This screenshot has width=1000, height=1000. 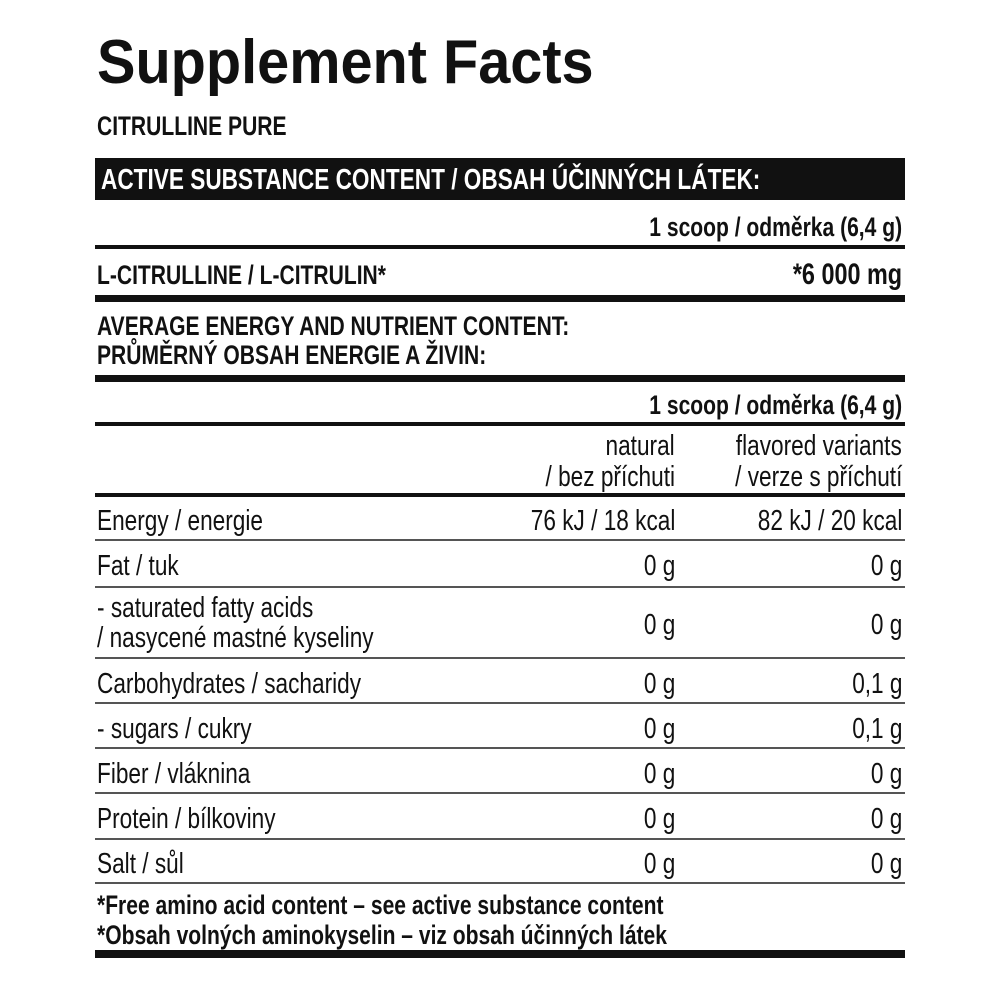 I want to click on nutrient-header-cz: PRŮMĚRNÝ OBSAH ENERGIE A ŽIVIN:, so click(x=292, y=355).